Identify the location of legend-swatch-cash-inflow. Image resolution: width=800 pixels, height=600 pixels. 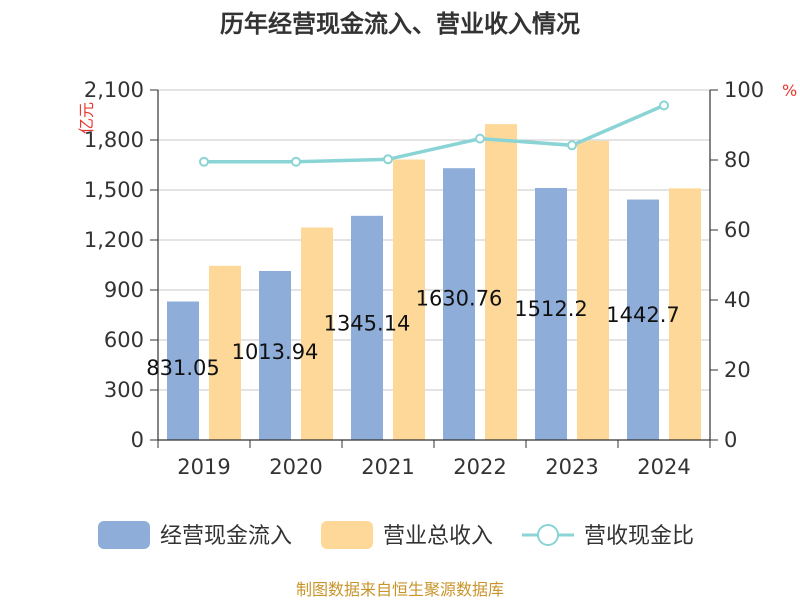
(124, 535).